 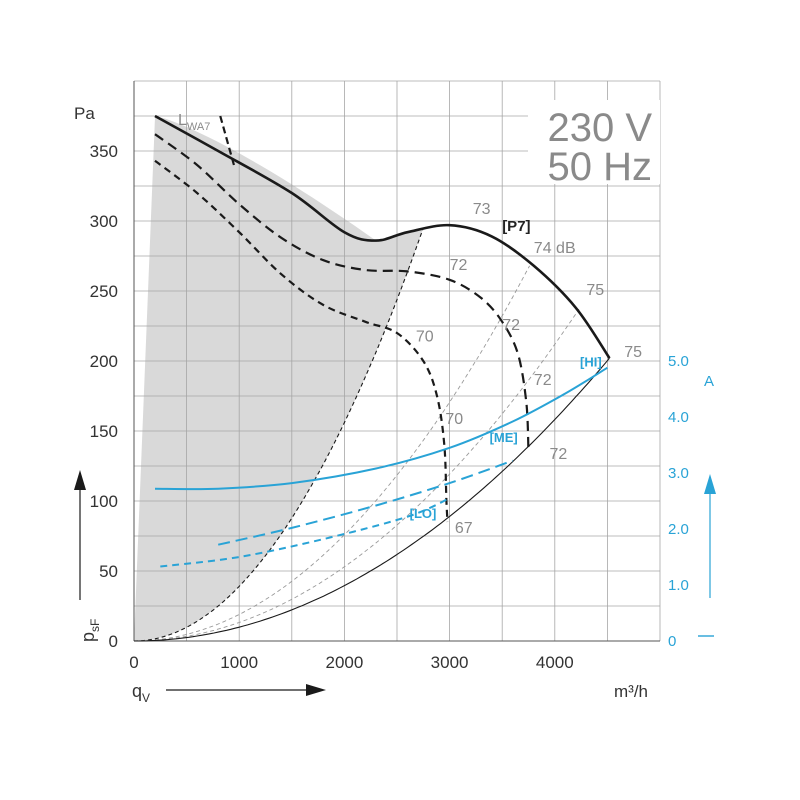 What do you see at coordinates (678, 361) in the screenshot?
I see `y-right-tick-label: 5.0` at bounding box center [678, 361].